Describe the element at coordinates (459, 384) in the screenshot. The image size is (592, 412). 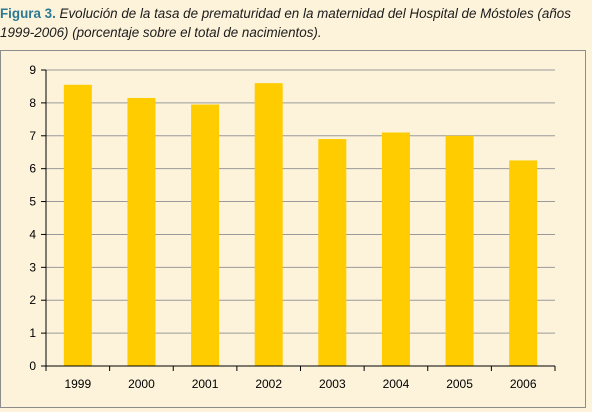
I see `x-tick-label: 2005` at that location.